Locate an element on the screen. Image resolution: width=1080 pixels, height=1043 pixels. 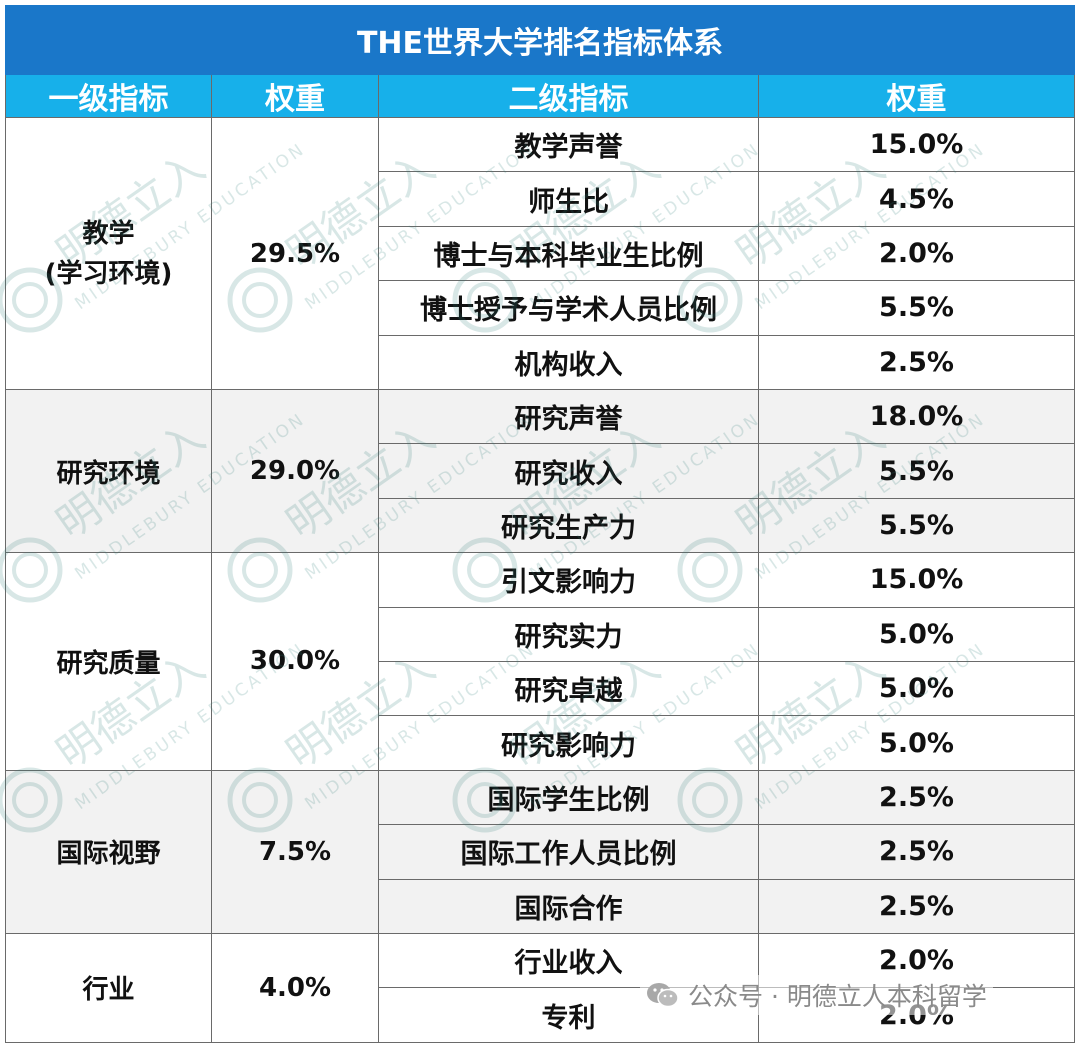
level1-cell: 研究质量 is located at coordinates (108, 662).